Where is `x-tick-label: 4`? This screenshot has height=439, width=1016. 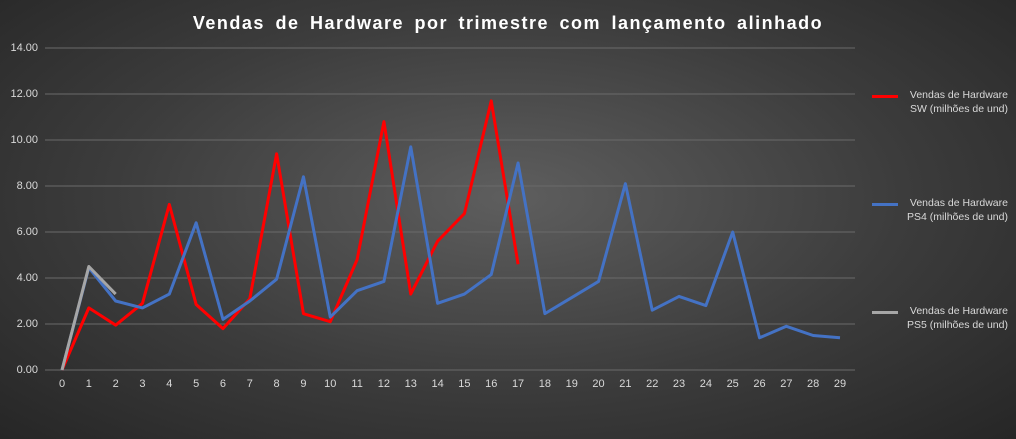
x-tick-label: 4 is located at coordinates (169, 384).